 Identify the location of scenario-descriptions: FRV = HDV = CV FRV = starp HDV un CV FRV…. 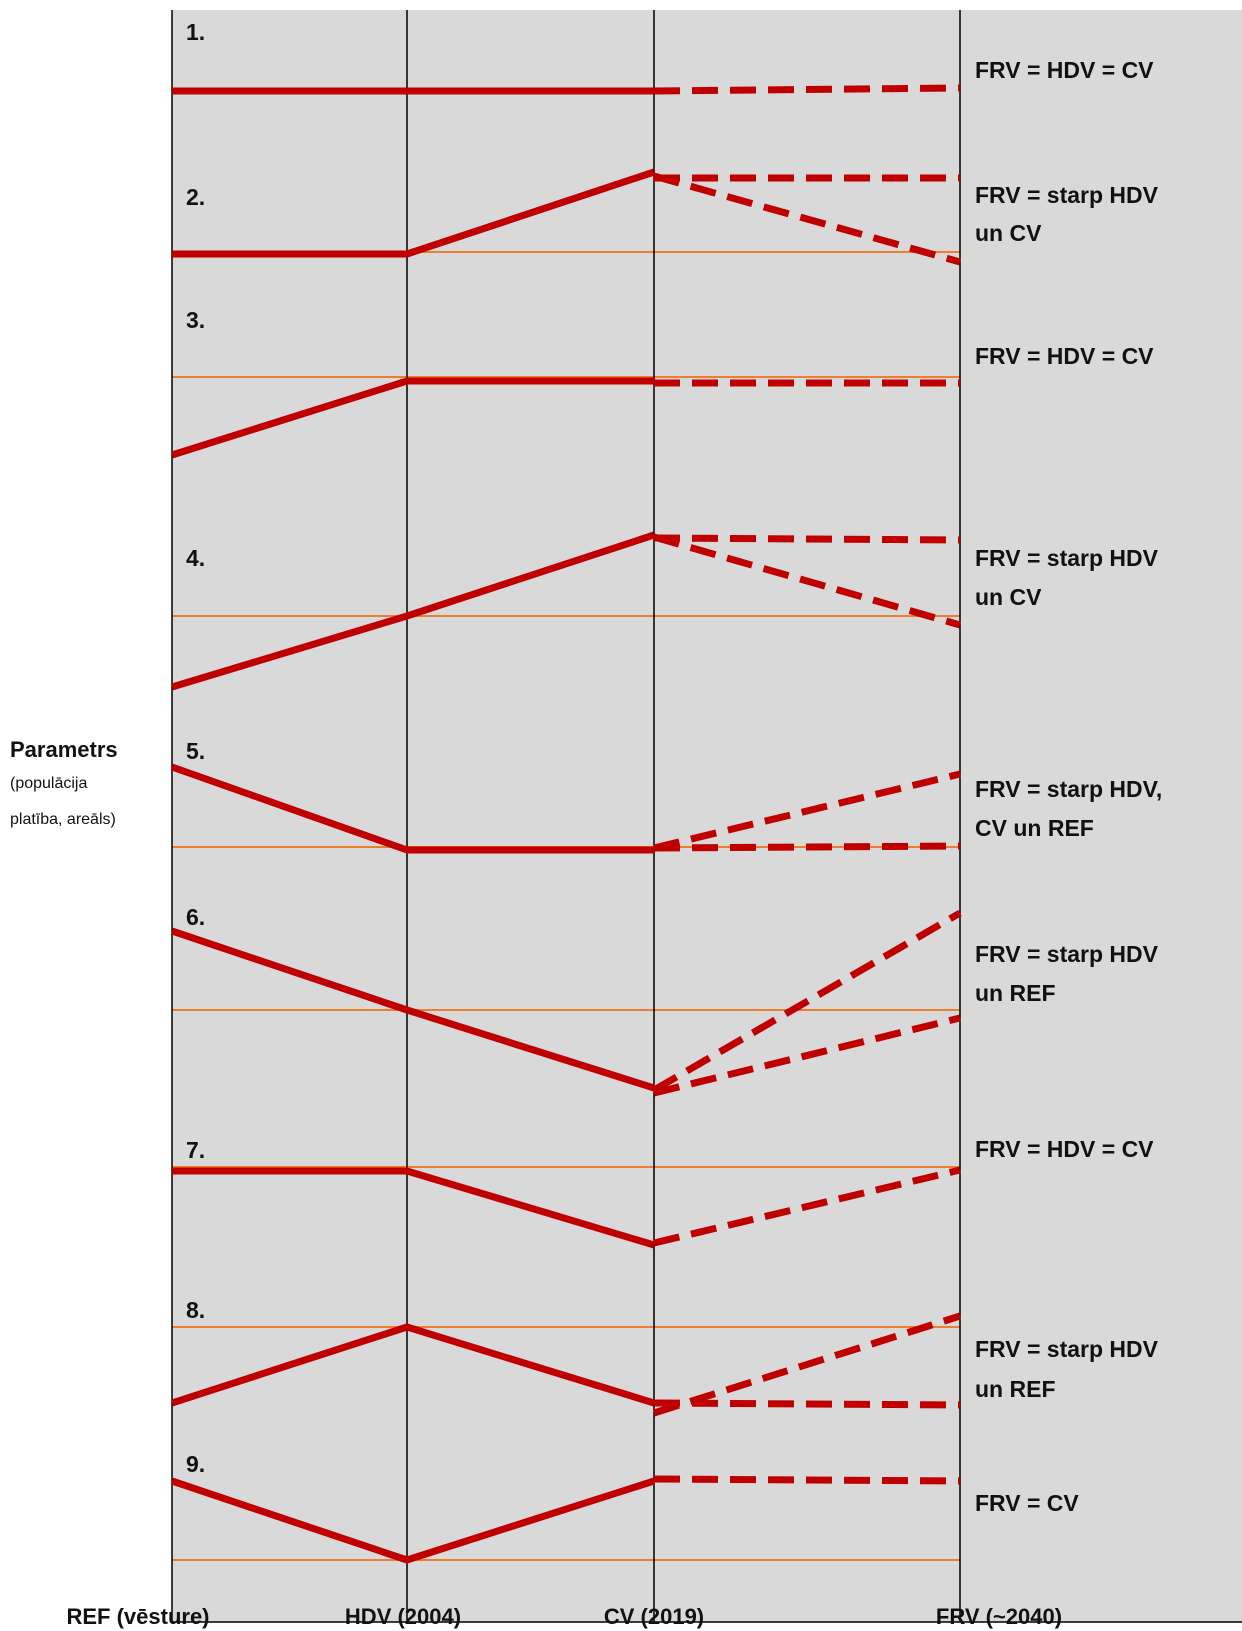
(1068, 786).